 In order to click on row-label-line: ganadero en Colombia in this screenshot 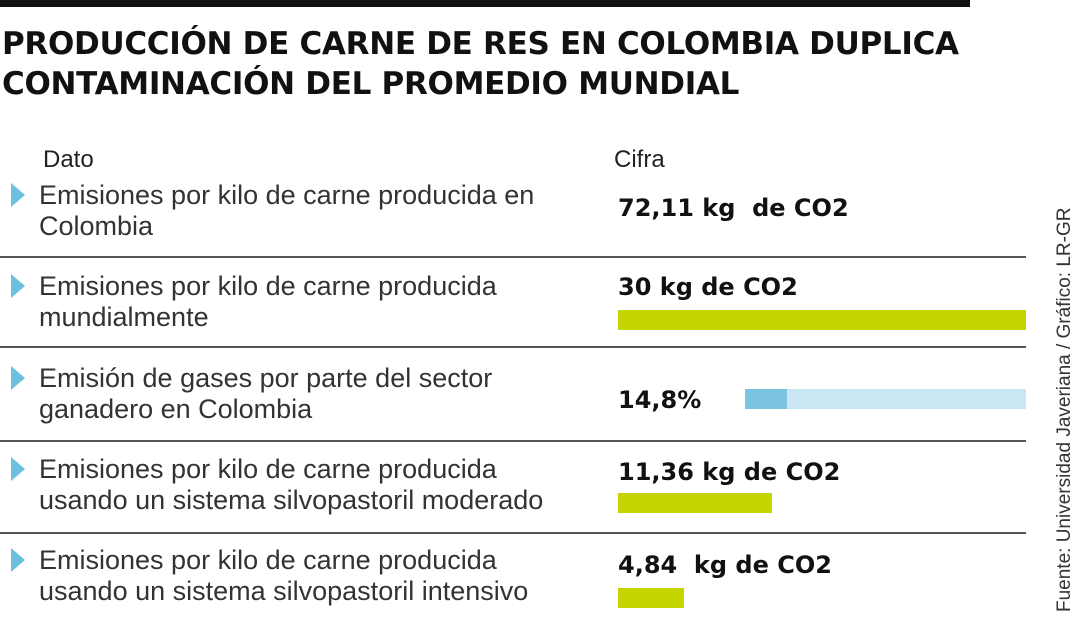, I will do `click(176, 409)`.